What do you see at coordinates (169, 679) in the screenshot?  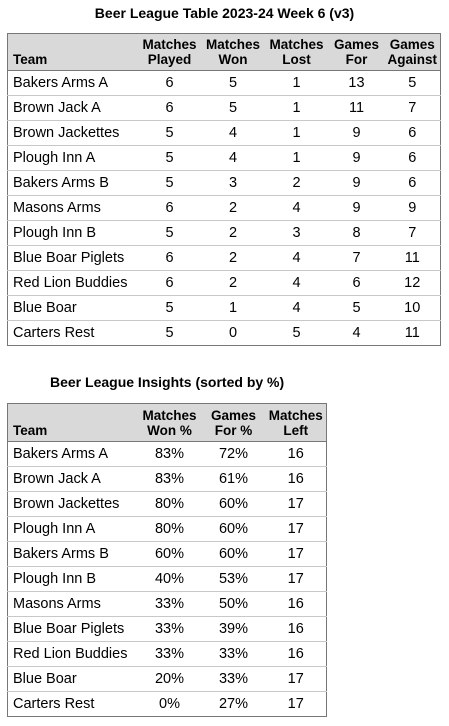 I see `matches-won-pct-cell: 20%` at bounding box center [169, 679].